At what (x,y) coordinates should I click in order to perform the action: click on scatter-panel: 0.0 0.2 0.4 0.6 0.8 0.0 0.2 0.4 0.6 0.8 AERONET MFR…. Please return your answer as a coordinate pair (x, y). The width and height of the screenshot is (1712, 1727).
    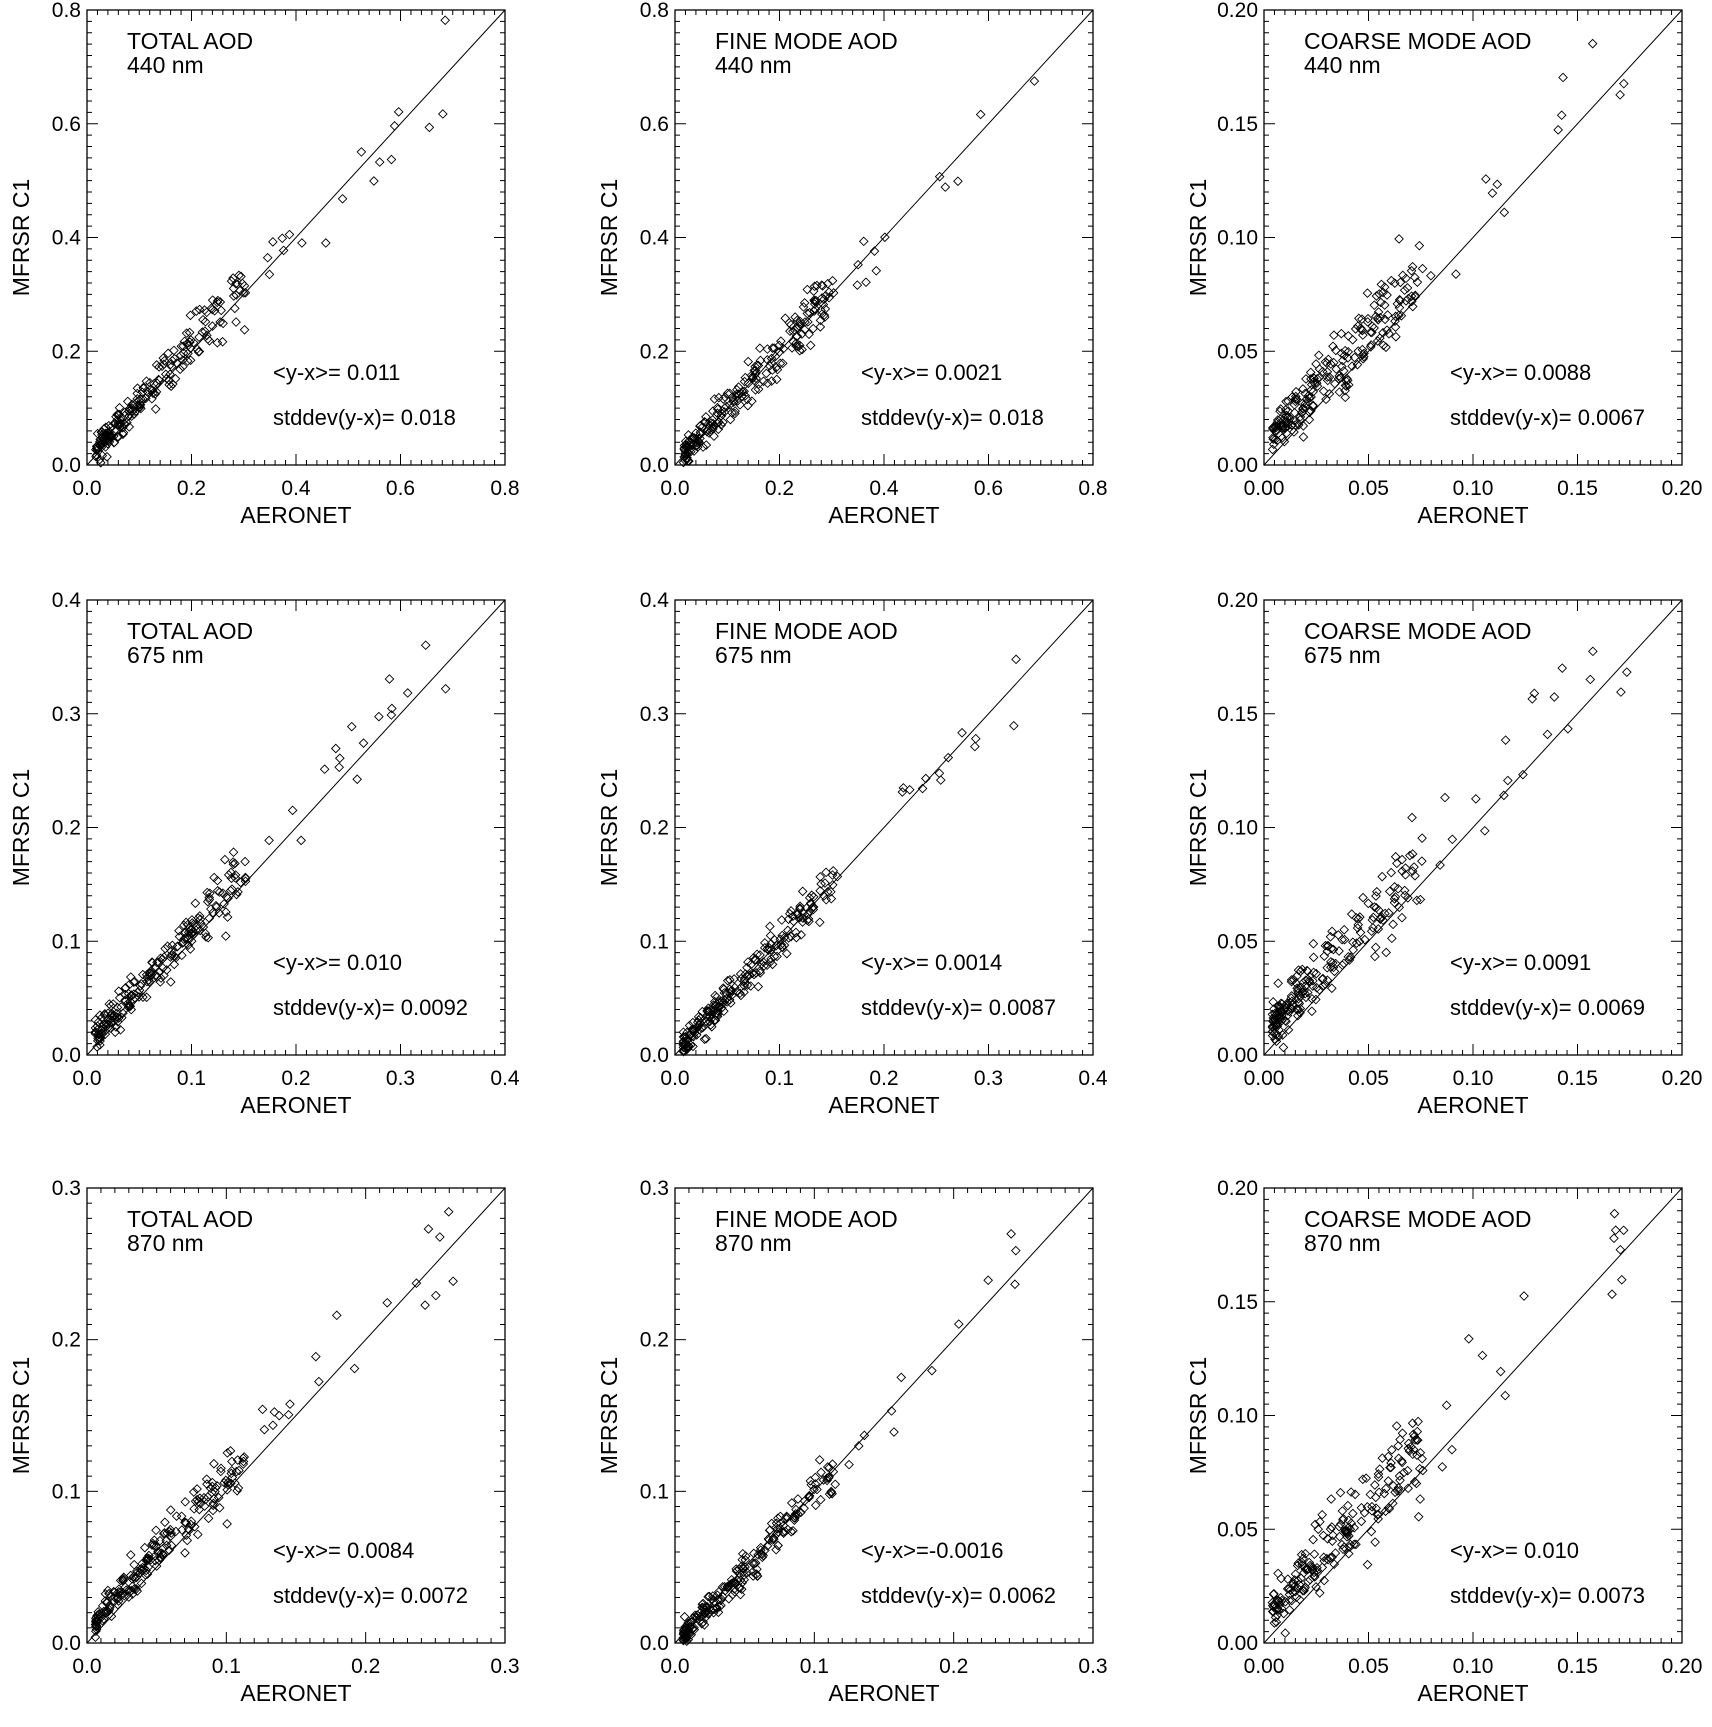
    Looking at the image, I should click on (852, 264).